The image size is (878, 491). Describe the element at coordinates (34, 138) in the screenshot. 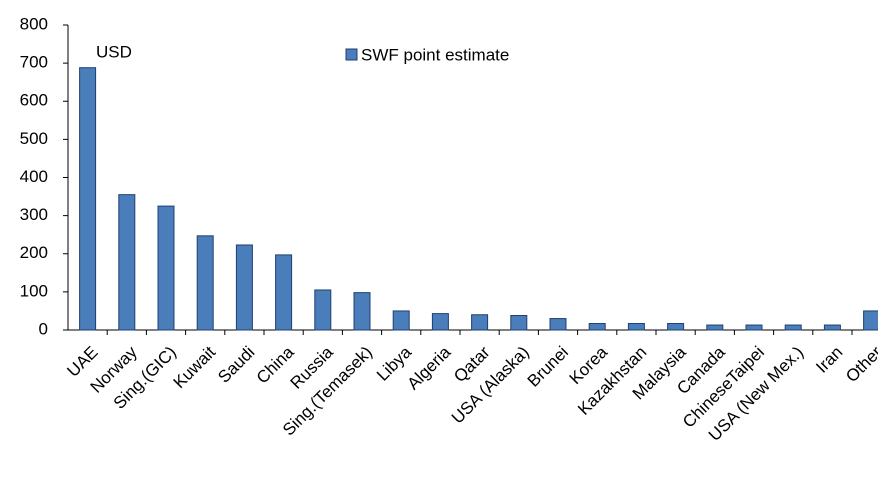

I see `y-tick-label: 500` at that location.